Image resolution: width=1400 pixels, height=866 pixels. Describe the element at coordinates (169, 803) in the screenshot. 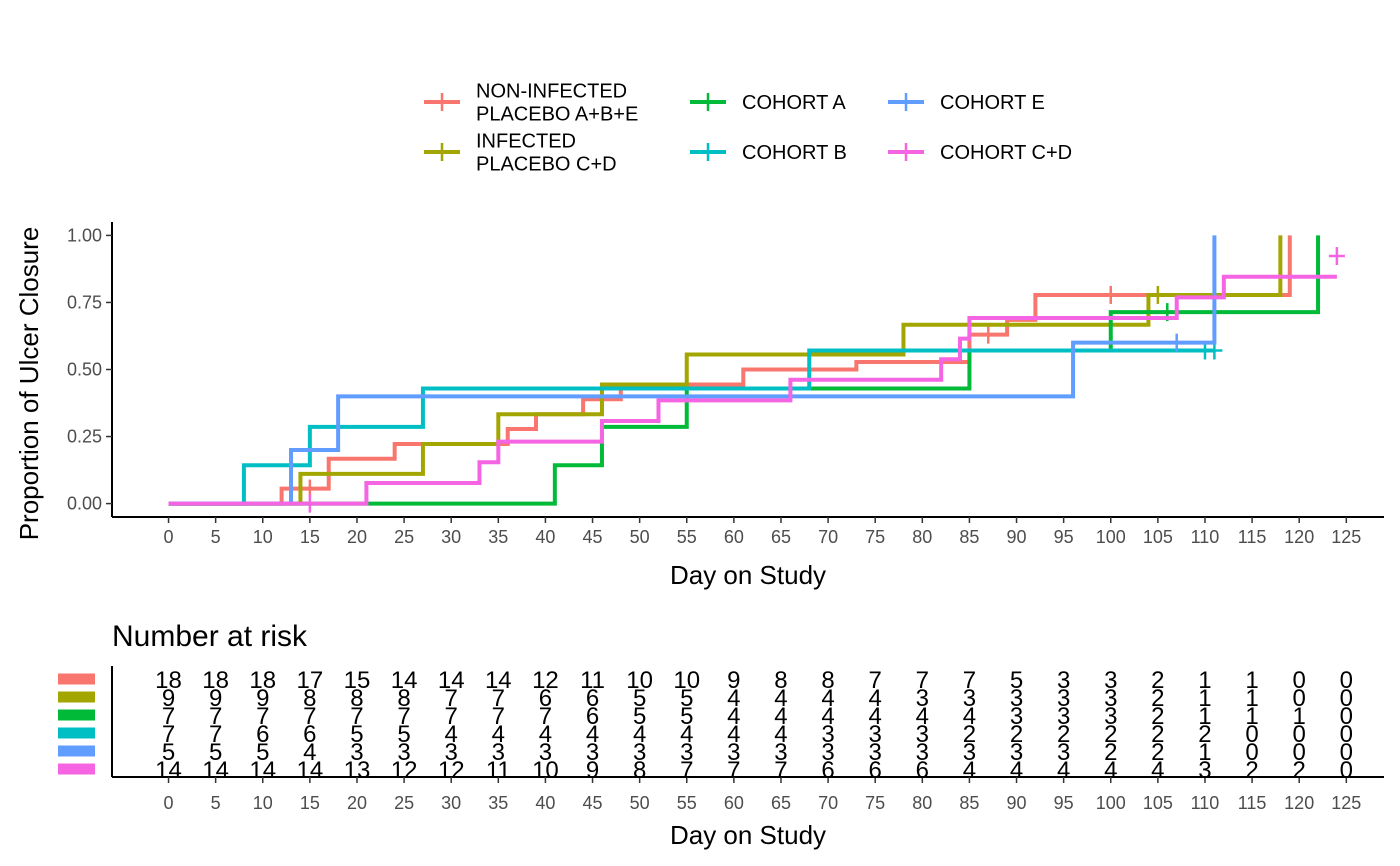

I see `risk-x-tick-label: 0` at that location.